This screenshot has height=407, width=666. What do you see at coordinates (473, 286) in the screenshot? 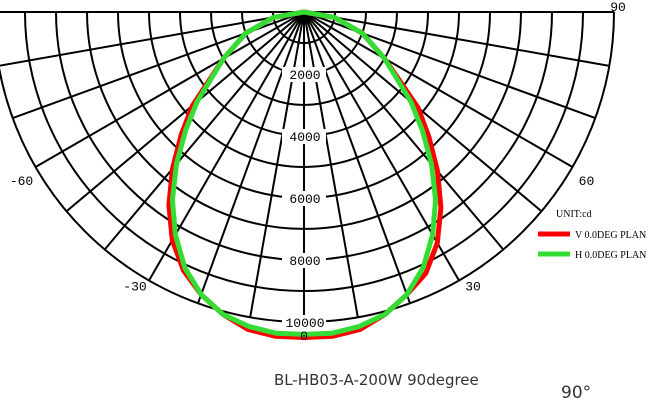
I see `angle-label: 30` at bounding box center [473, 286].